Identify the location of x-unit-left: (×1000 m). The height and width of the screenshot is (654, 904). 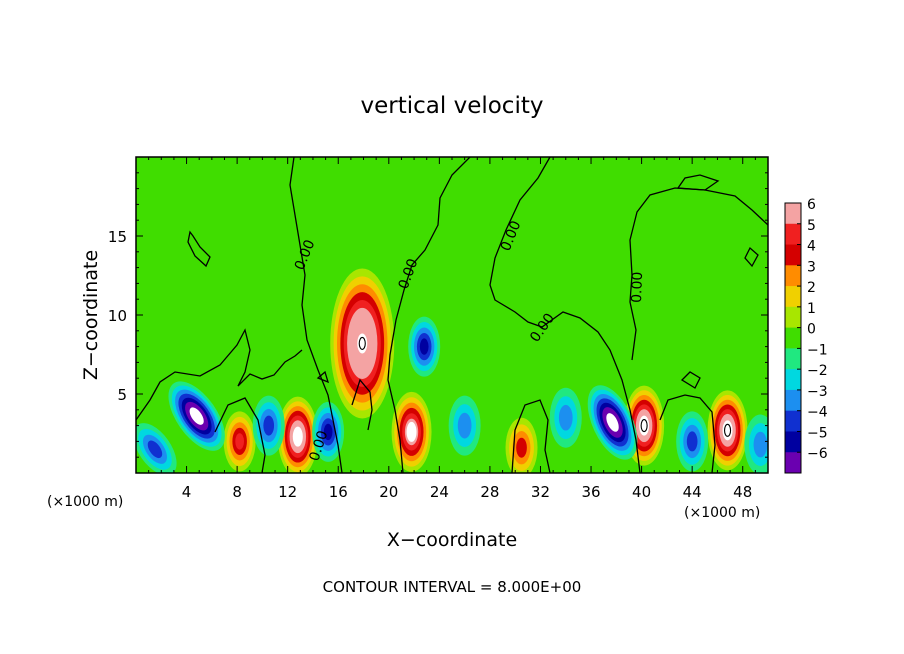
(85, 502).